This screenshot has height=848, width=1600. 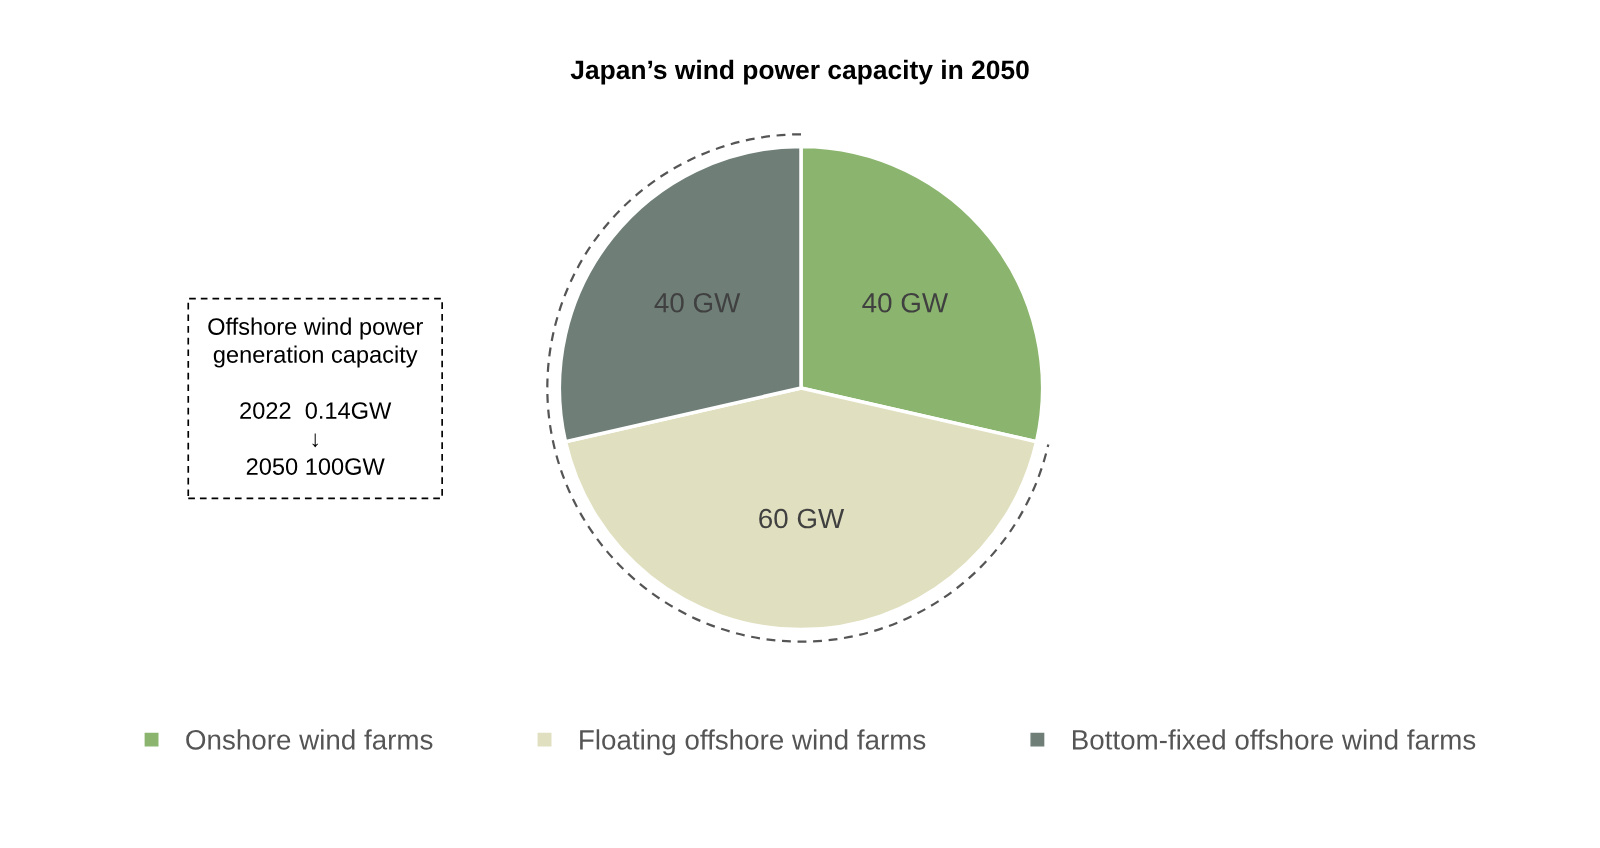 What do you see at coordinates (315, 396) in the screenshot?
I see `text: Offshore wind power generation capacity 2022 0.14GW ↓ 2050 100GW` at bounding box center [315, 396].